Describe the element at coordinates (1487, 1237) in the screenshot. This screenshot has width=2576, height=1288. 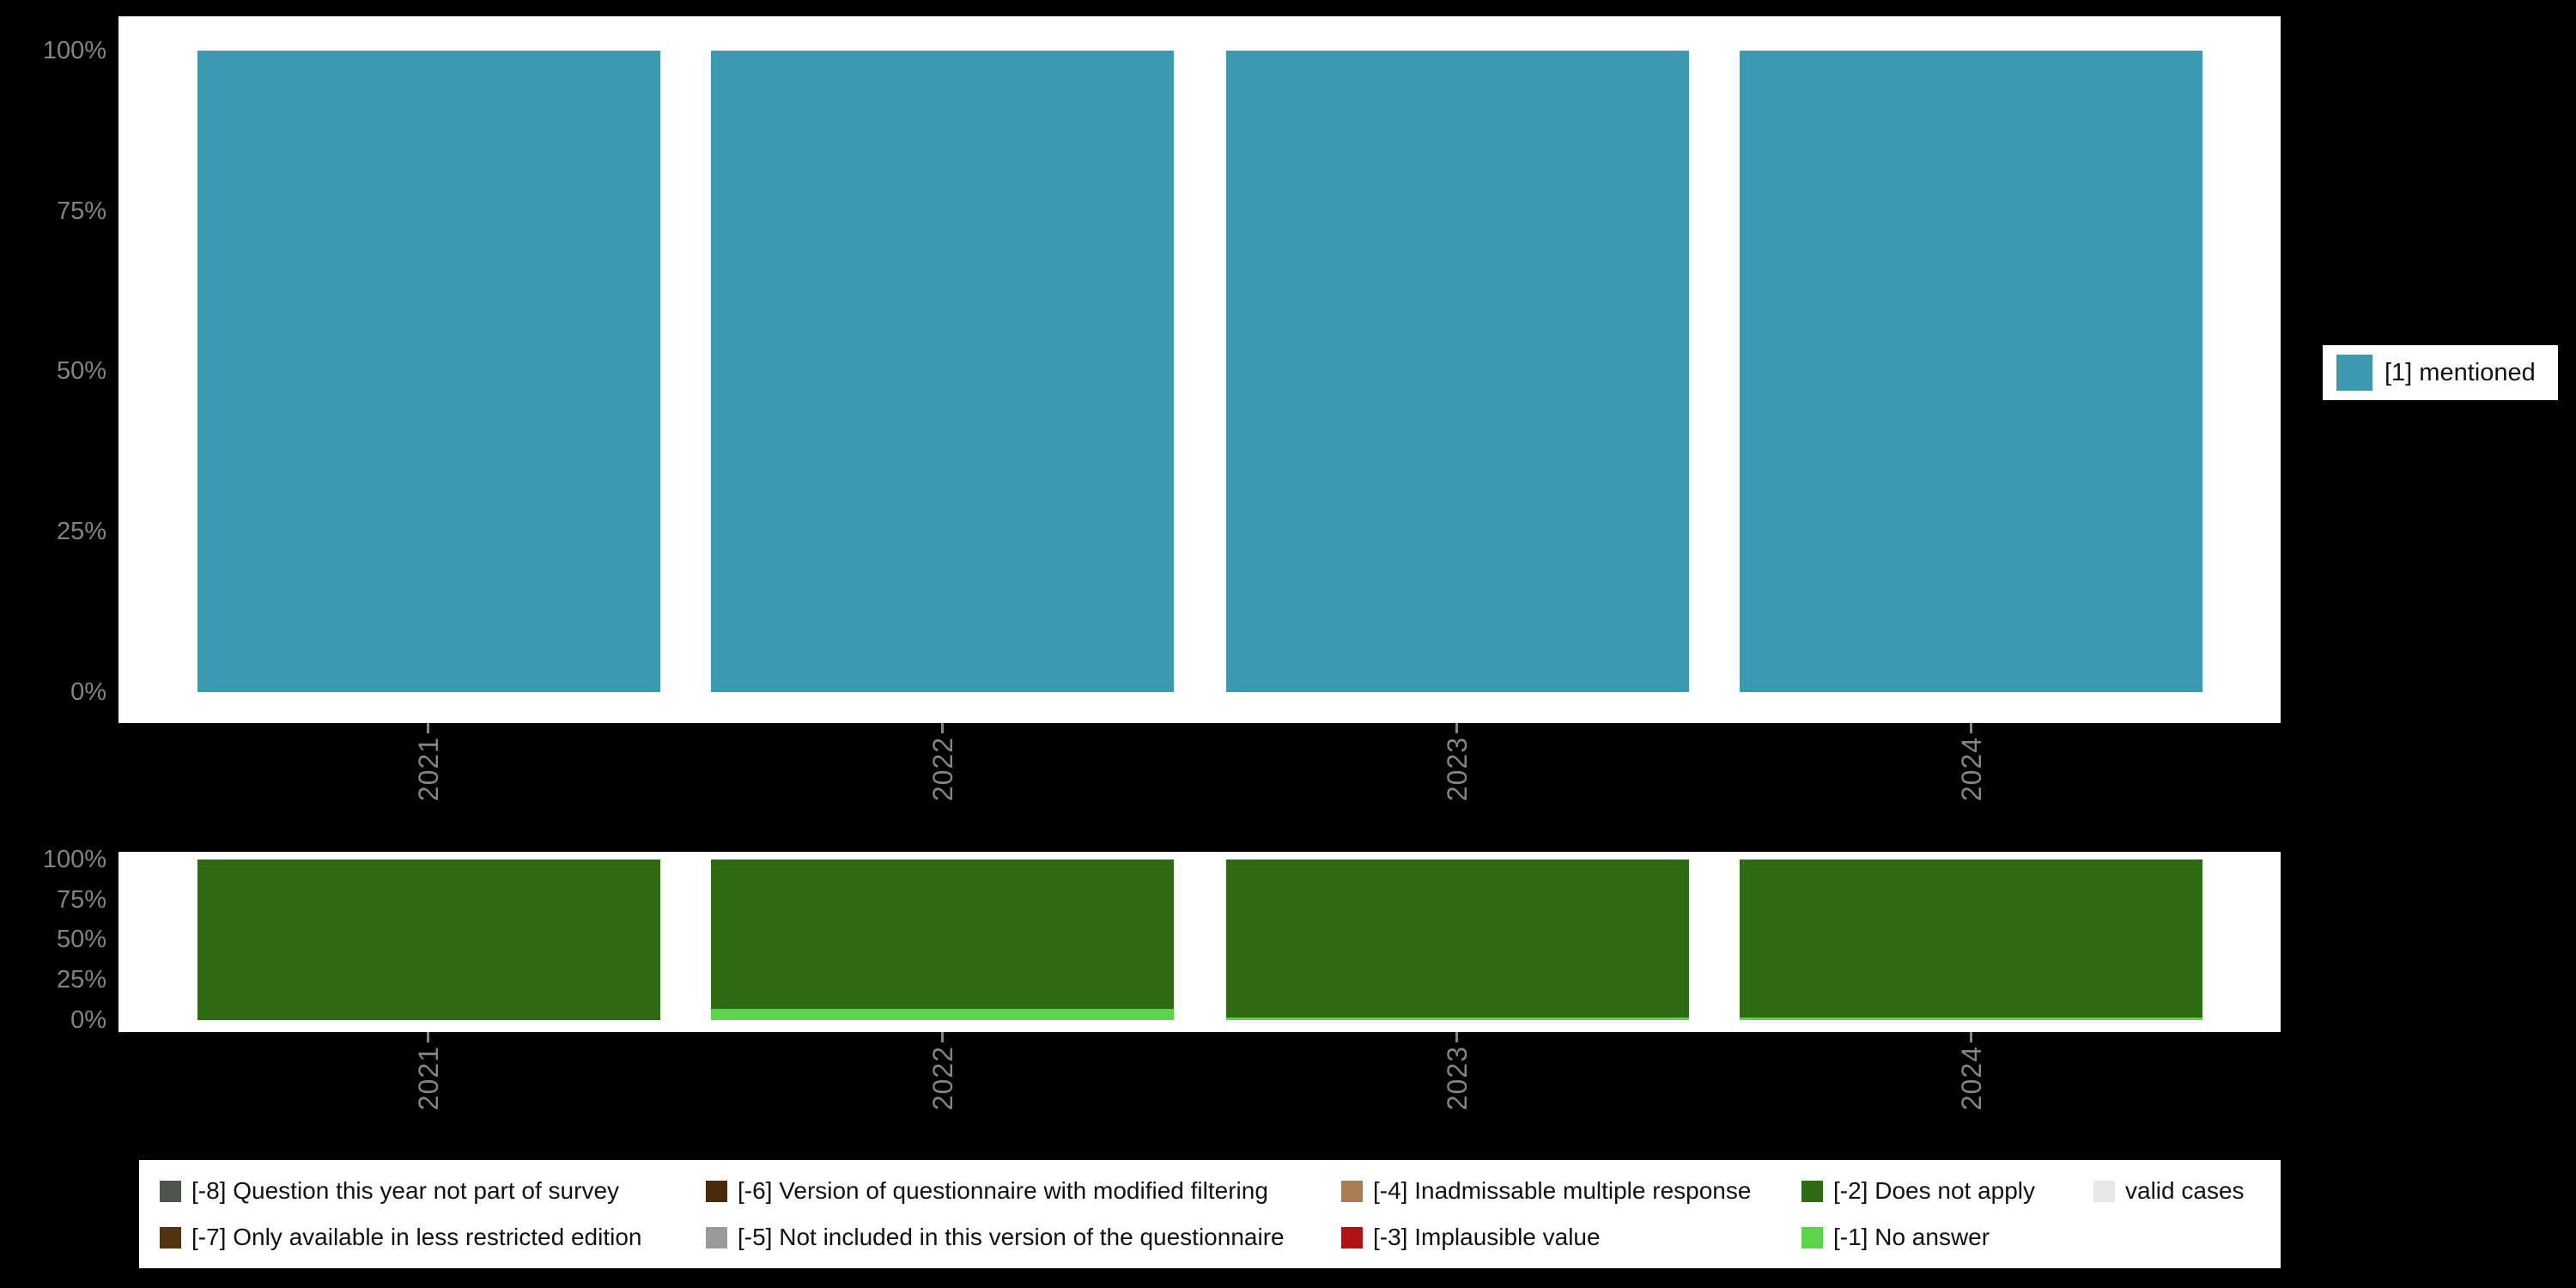
I see `legend-label: [-3] Implausible value` at that location.